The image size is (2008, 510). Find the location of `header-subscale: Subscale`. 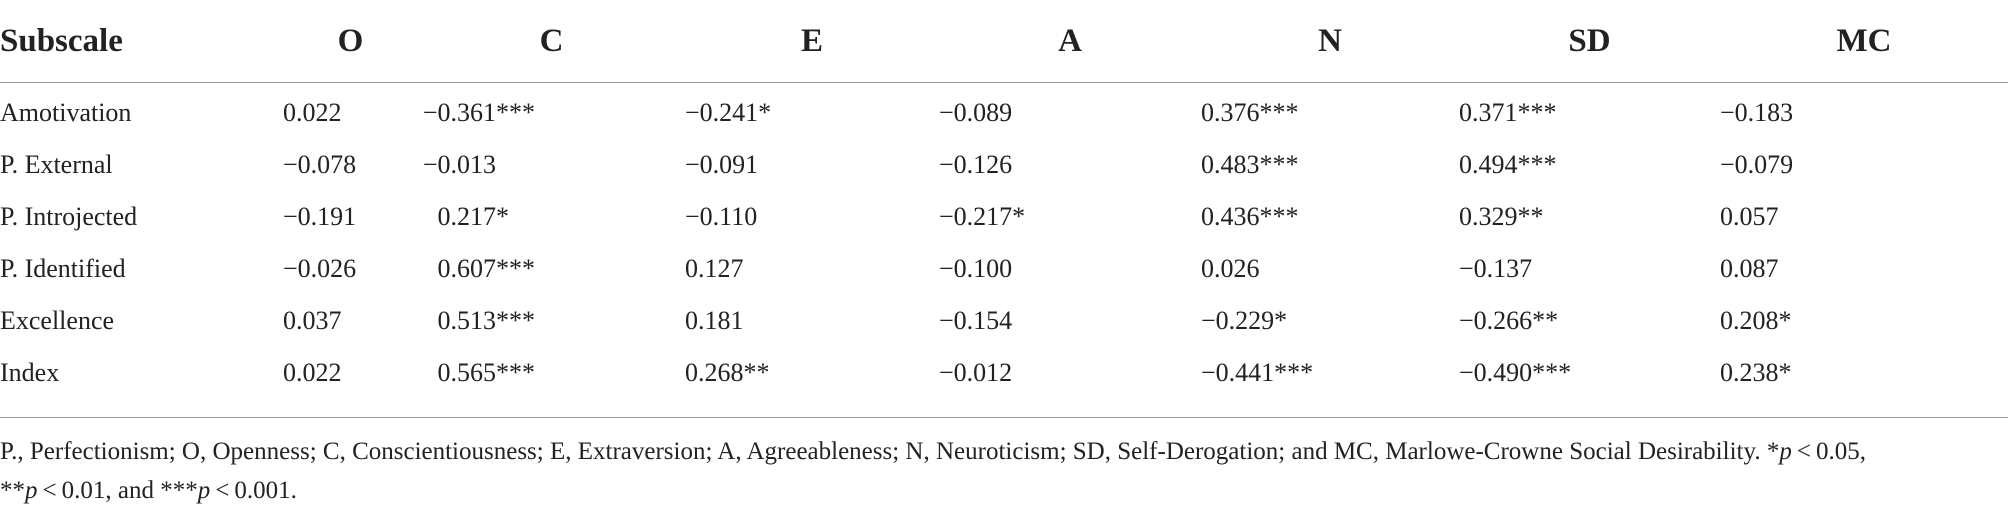

header-subscale: Subscale is located at coordinates (141, 41).